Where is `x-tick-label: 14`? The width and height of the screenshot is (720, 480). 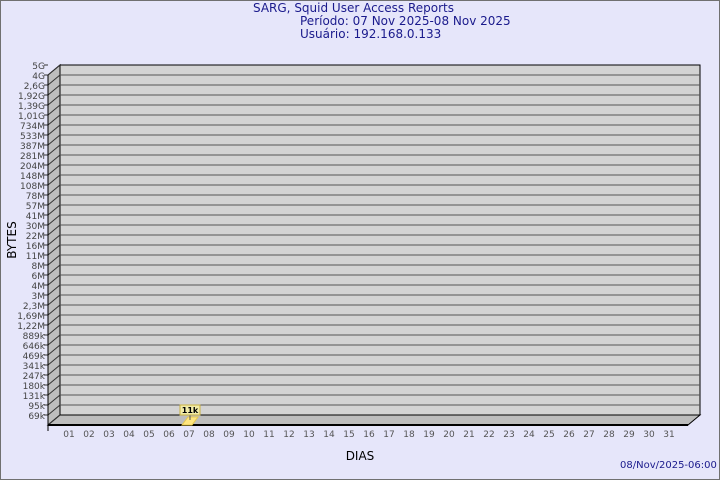
x-tick-label: 14 is located at coordinates (329, 435).